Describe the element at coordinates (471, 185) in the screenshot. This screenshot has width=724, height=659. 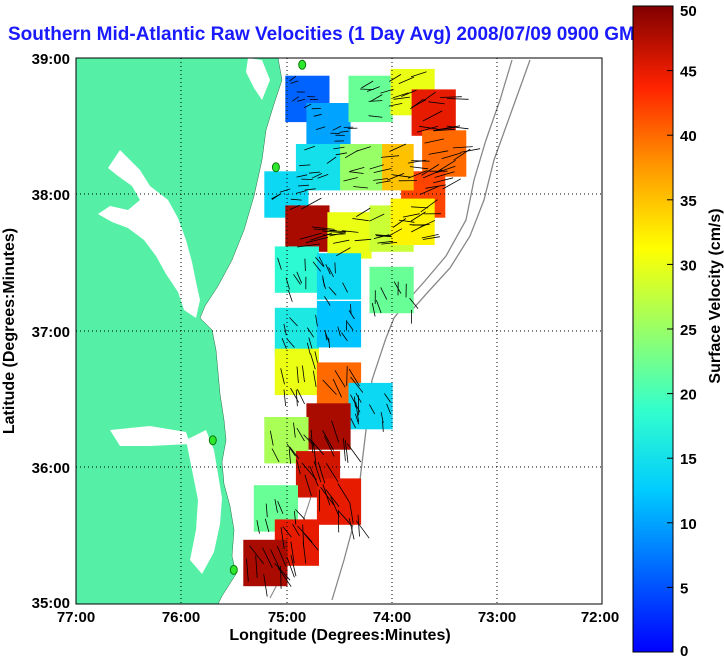
I see `bathymetry-contour` at that location.